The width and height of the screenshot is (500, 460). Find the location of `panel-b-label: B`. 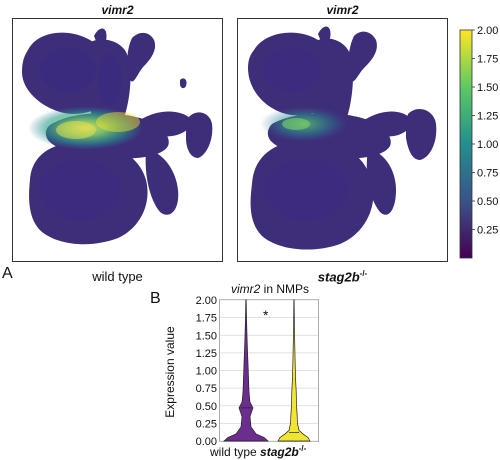

panel-b-label: B is located at coordinates (155, 298).